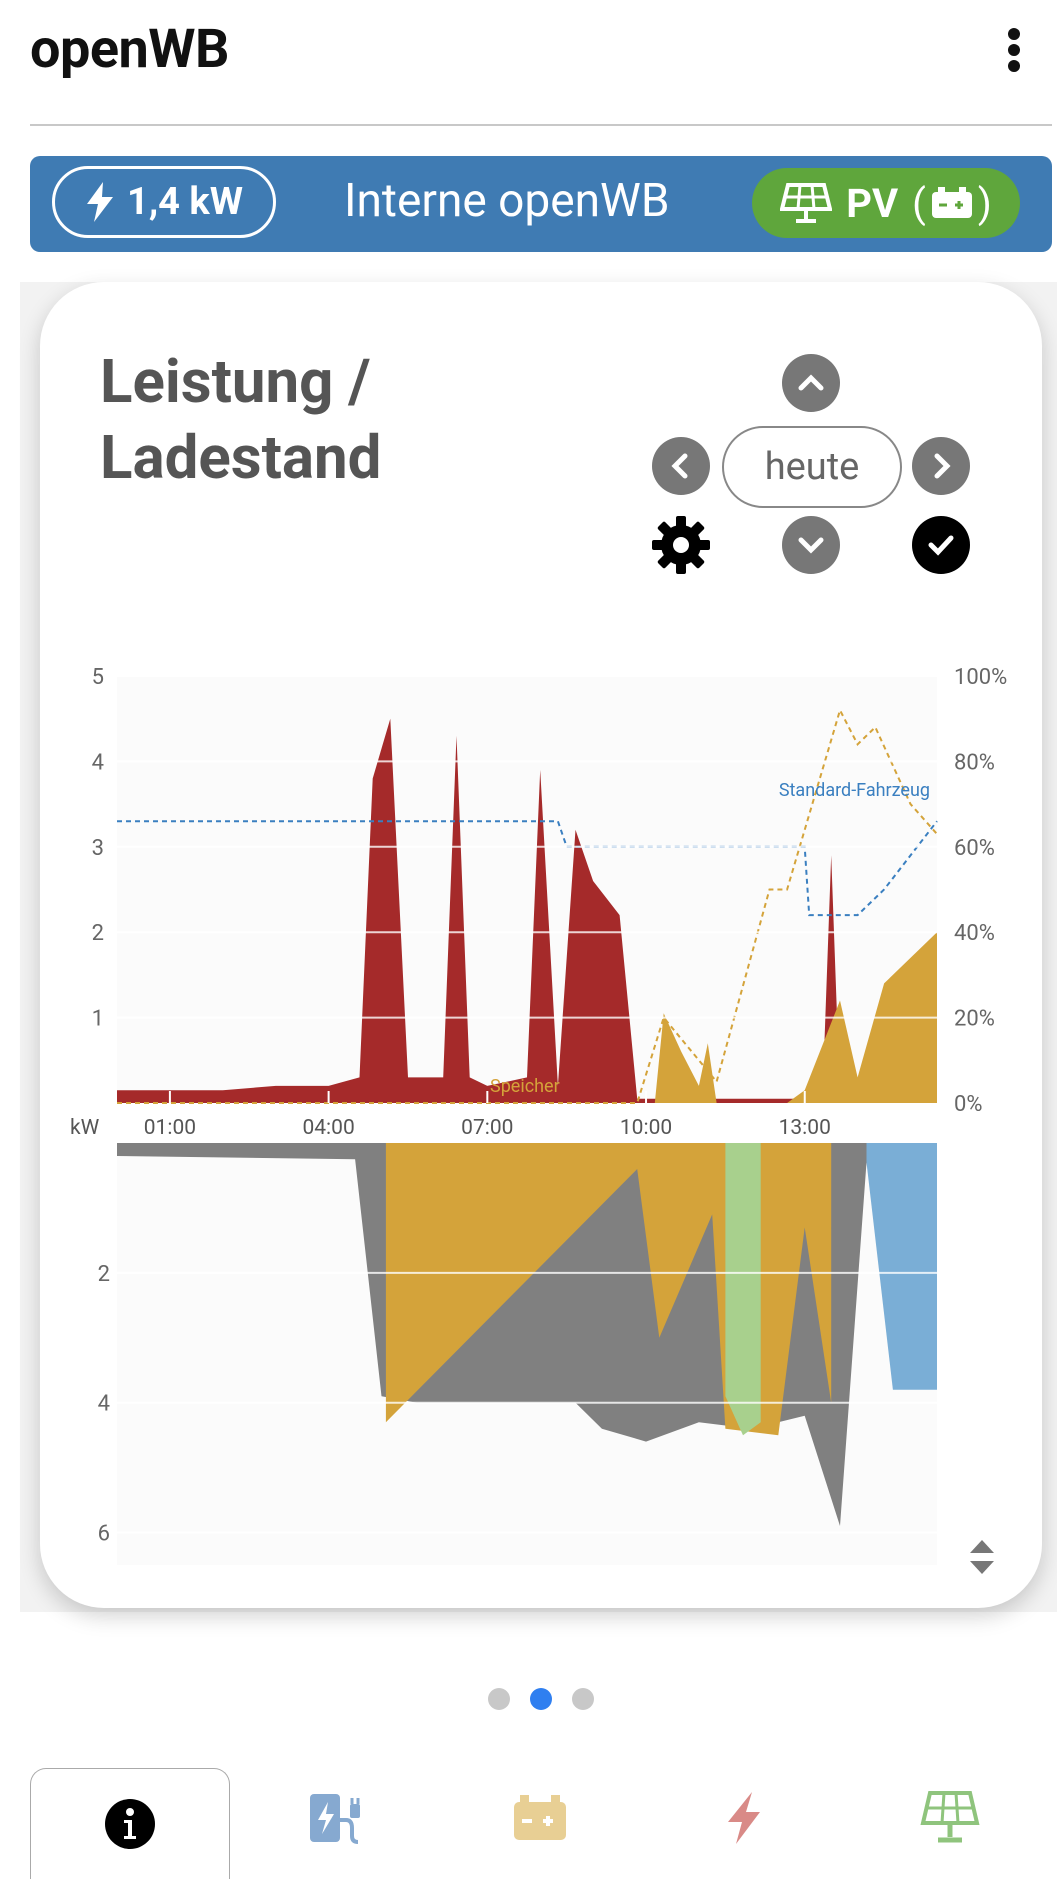 Image resolution: width=1057 pixels, height=1879 pixels. Describe the element at coordinates (872, 203) in the screenshot. I see `charge-mode-label: PV` at that location.